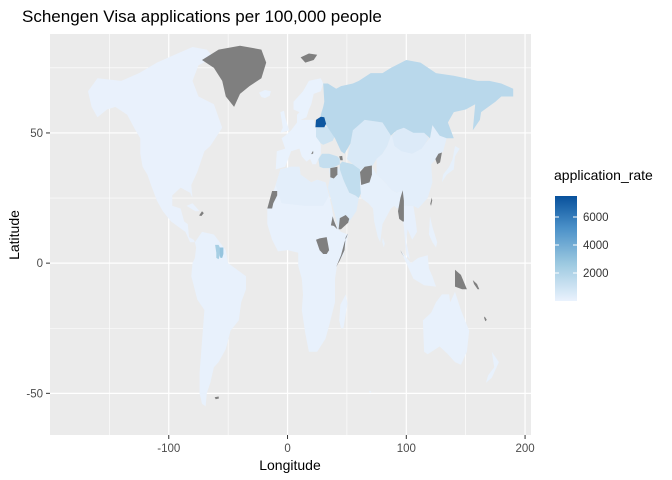  I want to click on region-somalia, so click(342, 250).